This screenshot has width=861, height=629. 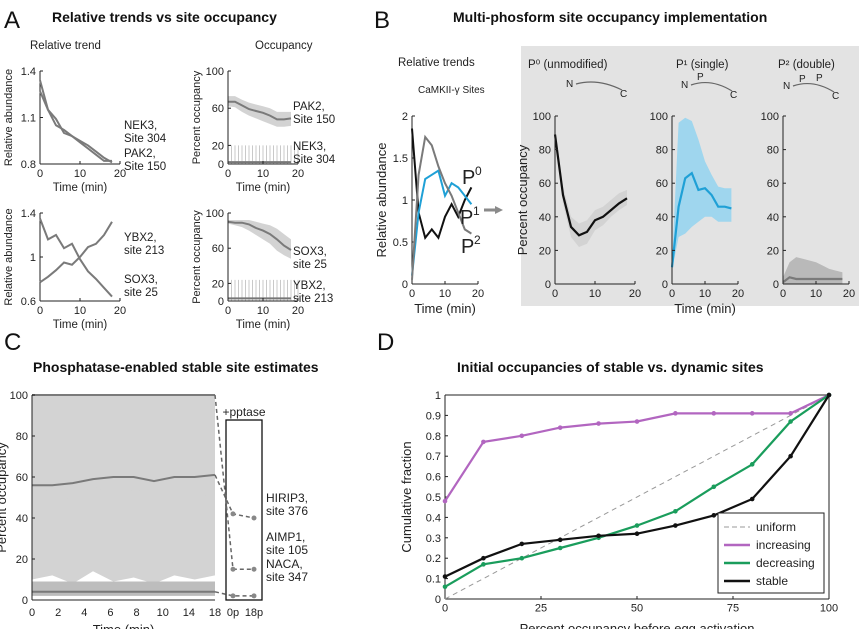 What do you see at coordinates (120, 311) in the screenshot?
I see `a3-x-tick-label: 20` at bounding box center [120, 311].